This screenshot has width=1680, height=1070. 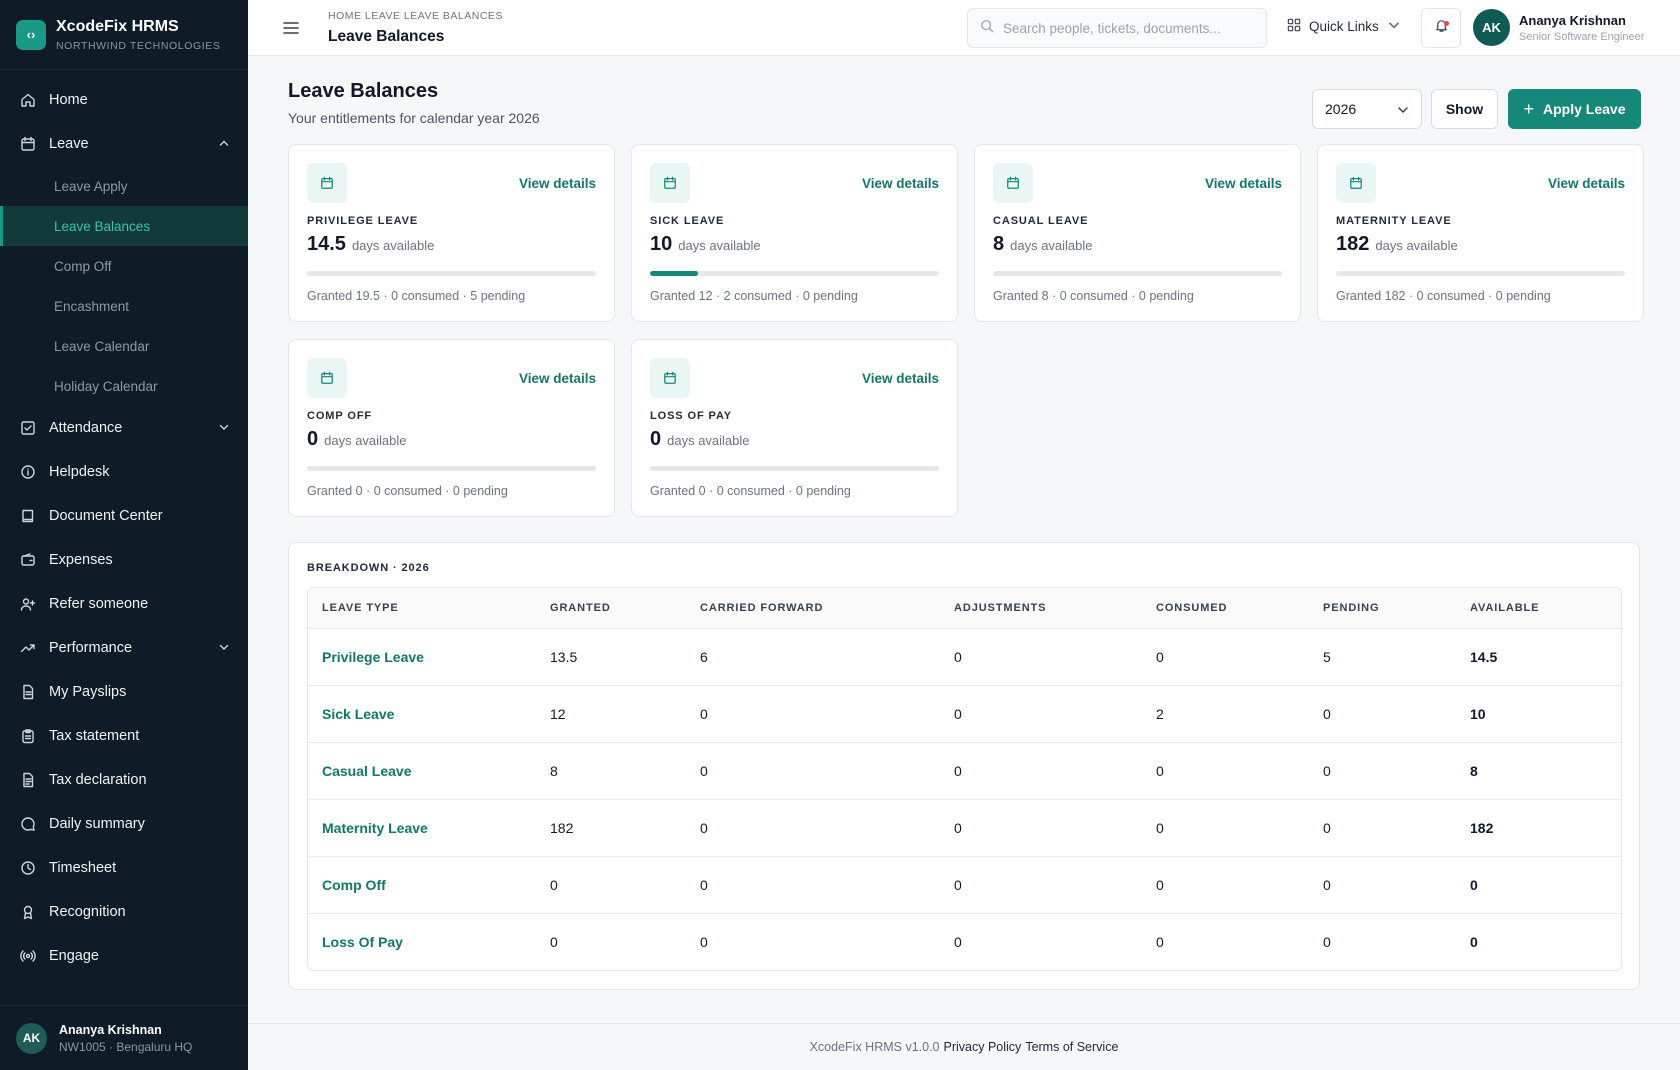 I want to click on year-select: 2026, so click(x=1367, y=109).